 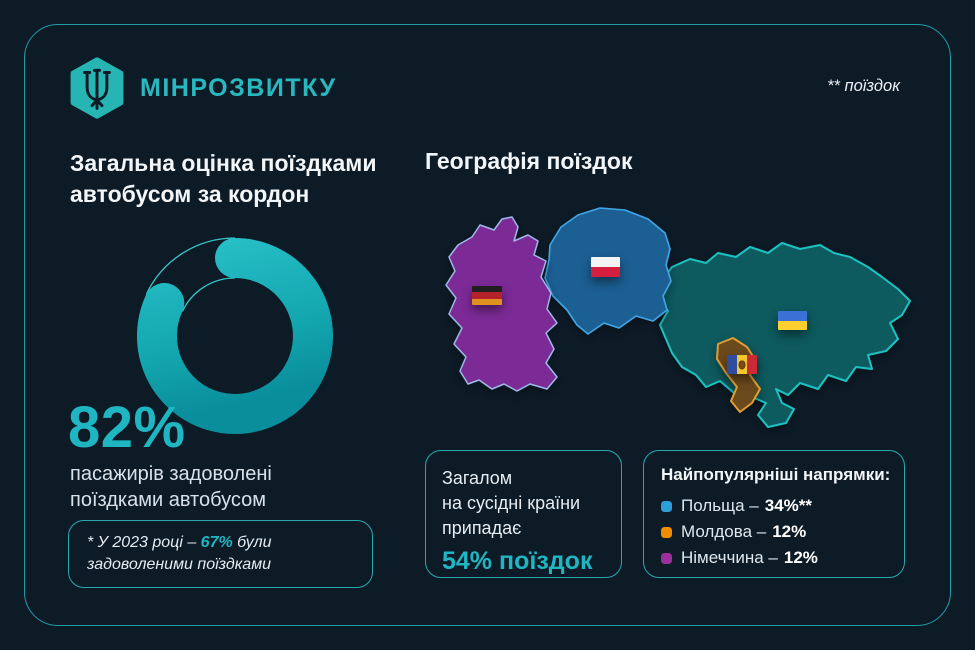 I want to click on ukraine-flag, so click(x=792, y=320).